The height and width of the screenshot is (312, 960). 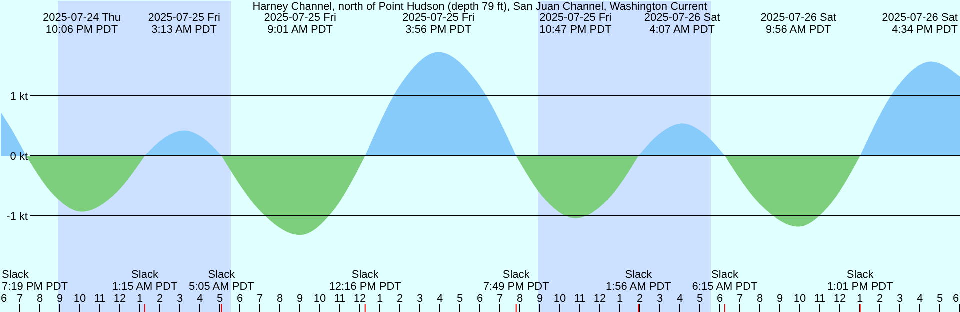 I want to click on x2-tick-label: 2025-07-25 Fri 3:56 PM PDT, so click(x=438, y=24).